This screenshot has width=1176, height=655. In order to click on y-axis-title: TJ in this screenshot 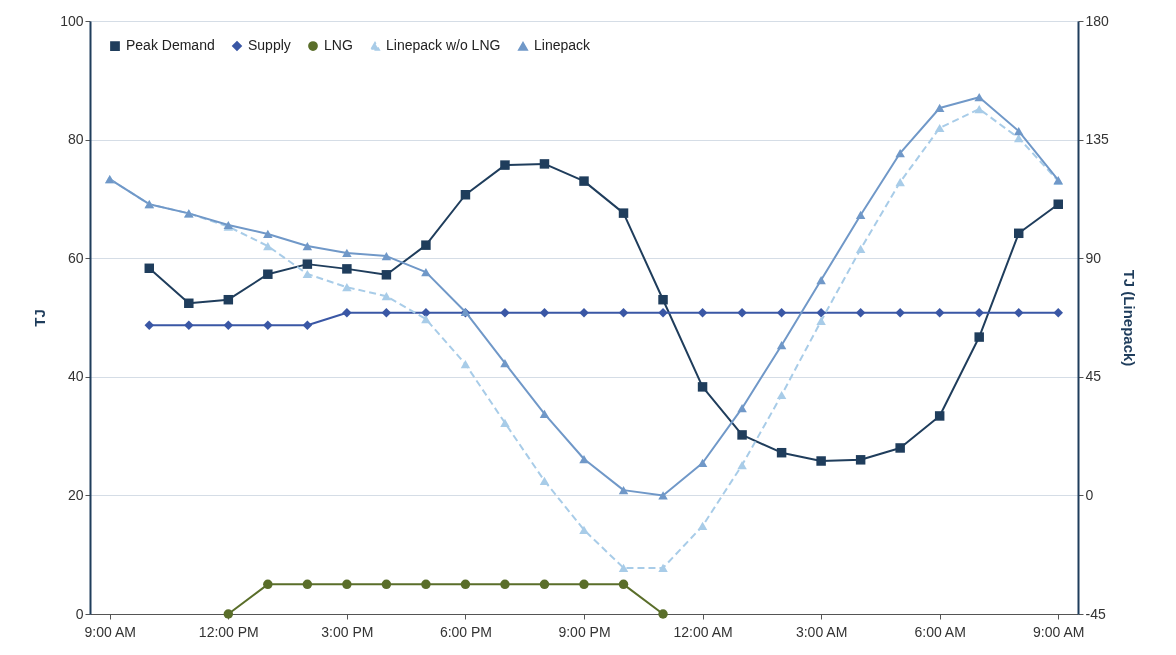, I will do `click(40, 318)`.